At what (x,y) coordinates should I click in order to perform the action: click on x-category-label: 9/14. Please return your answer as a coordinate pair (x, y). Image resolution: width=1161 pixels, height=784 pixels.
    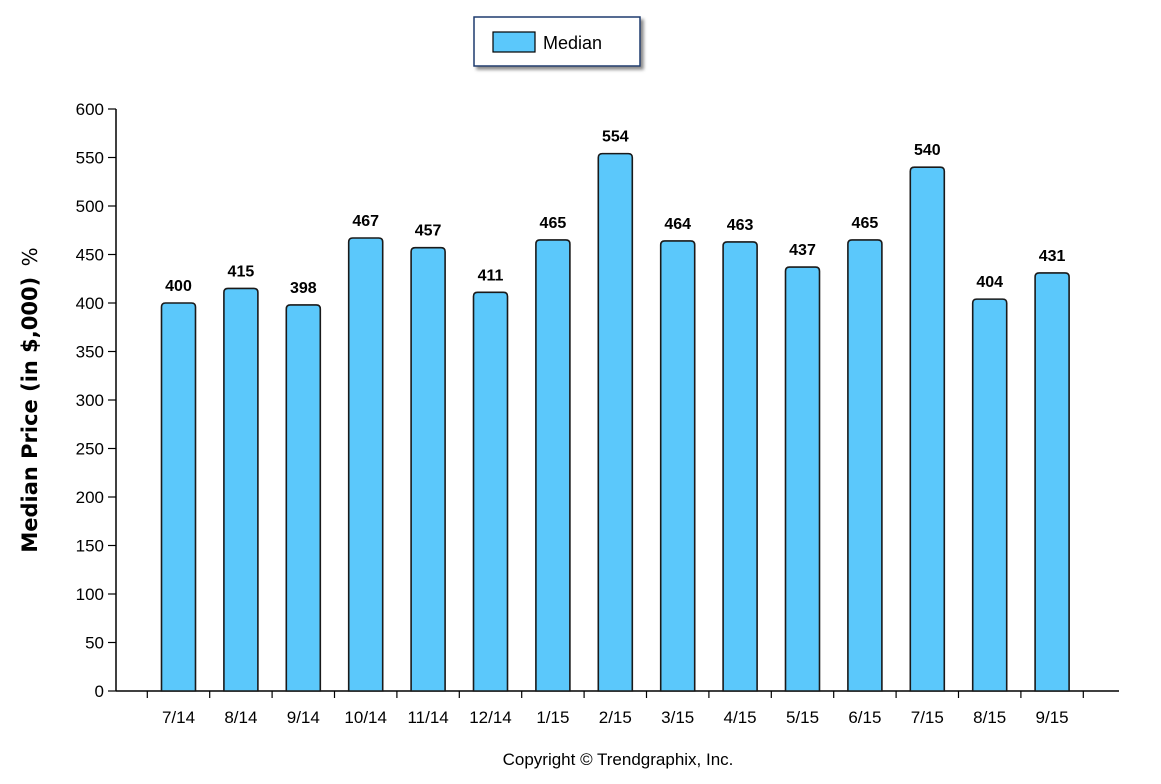
    Looking at the image, I should click on (303, 717).